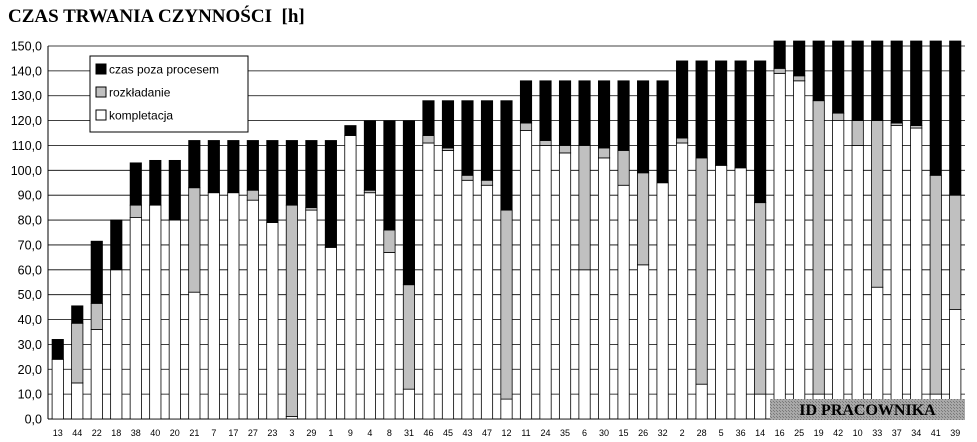  What do you see at coordinates (30, 395) in the screenshot?
I see `y-tick-label: 10,0` at bounding box center [30, 395].